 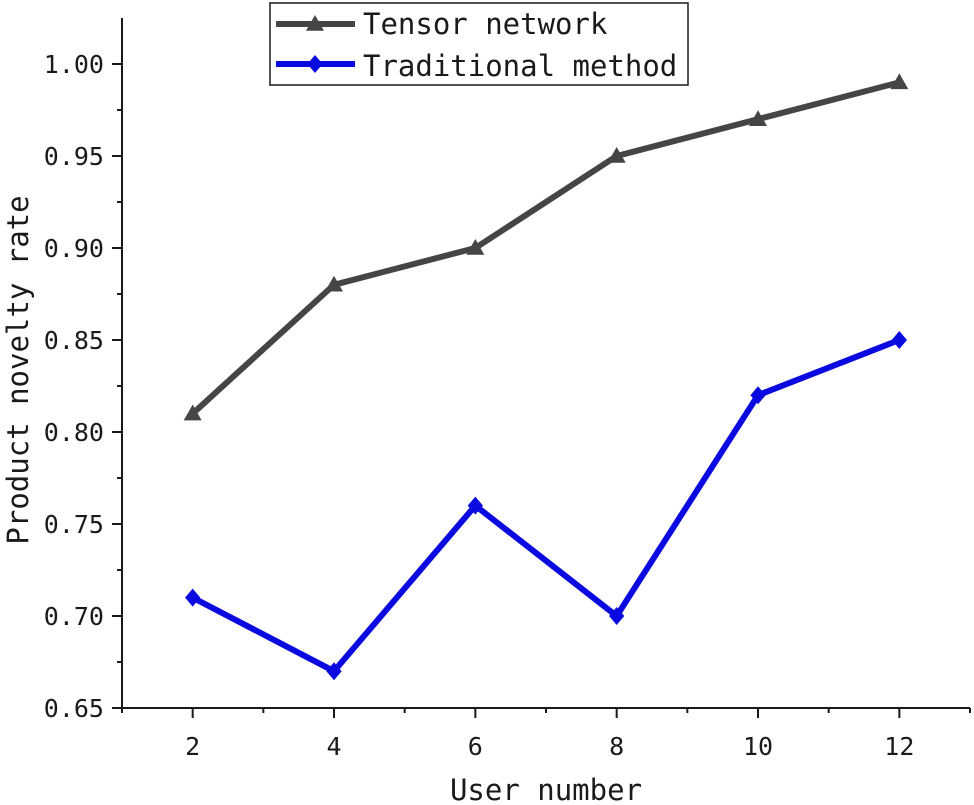 What do you see at coordinates (74, 64) in the screenshot?
I see `y-tick-label: 1.00` at bounding box center [74, 64].